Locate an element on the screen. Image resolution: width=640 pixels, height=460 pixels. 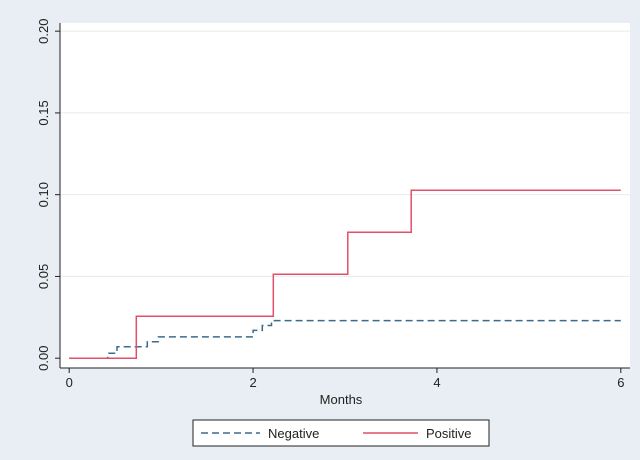
x-tick-label: 0 is located at coordinates (69, 382).